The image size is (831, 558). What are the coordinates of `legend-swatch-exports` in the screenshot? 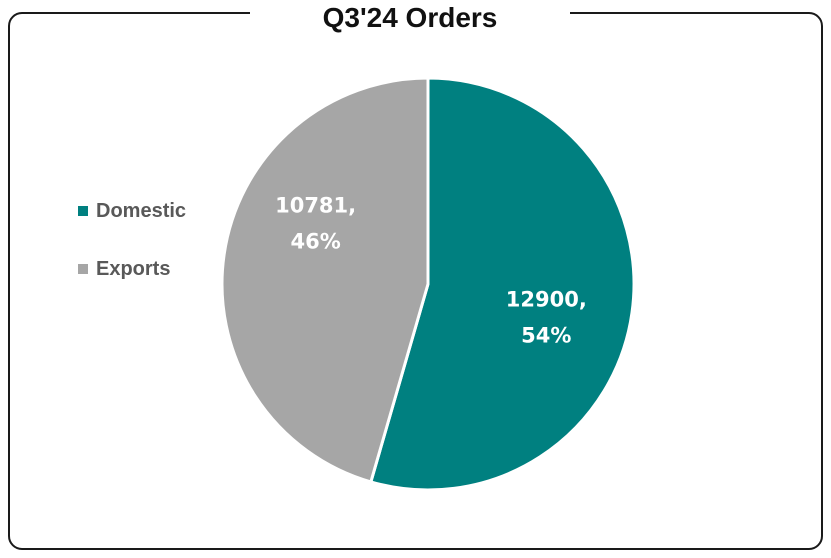 It's located at (83, 269).